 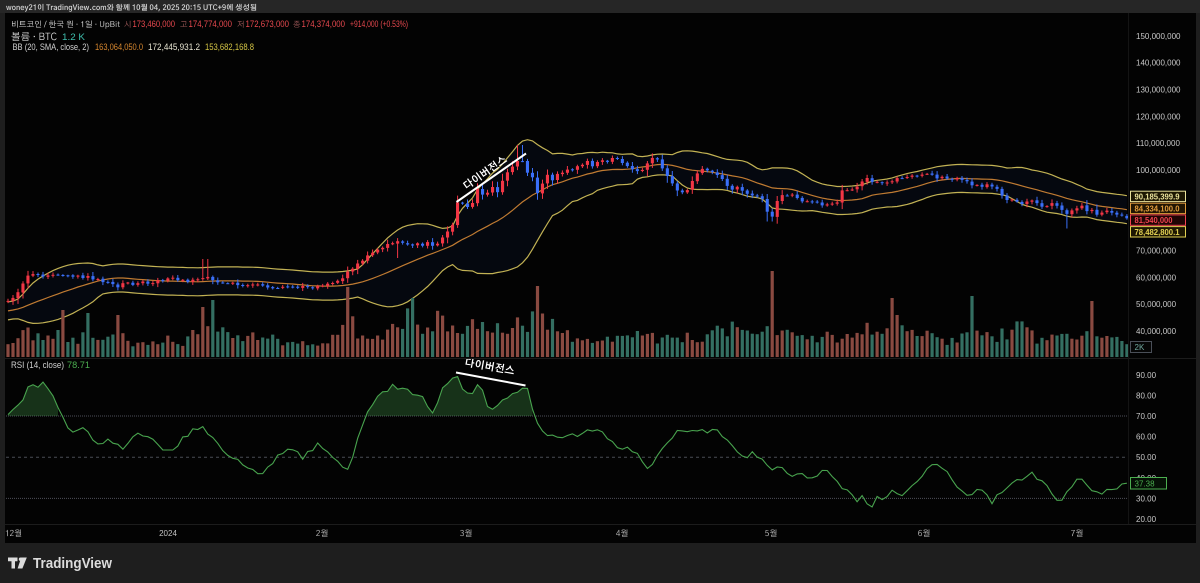 I want to click on svg-text: 78.71, so click(x=78, y=365).